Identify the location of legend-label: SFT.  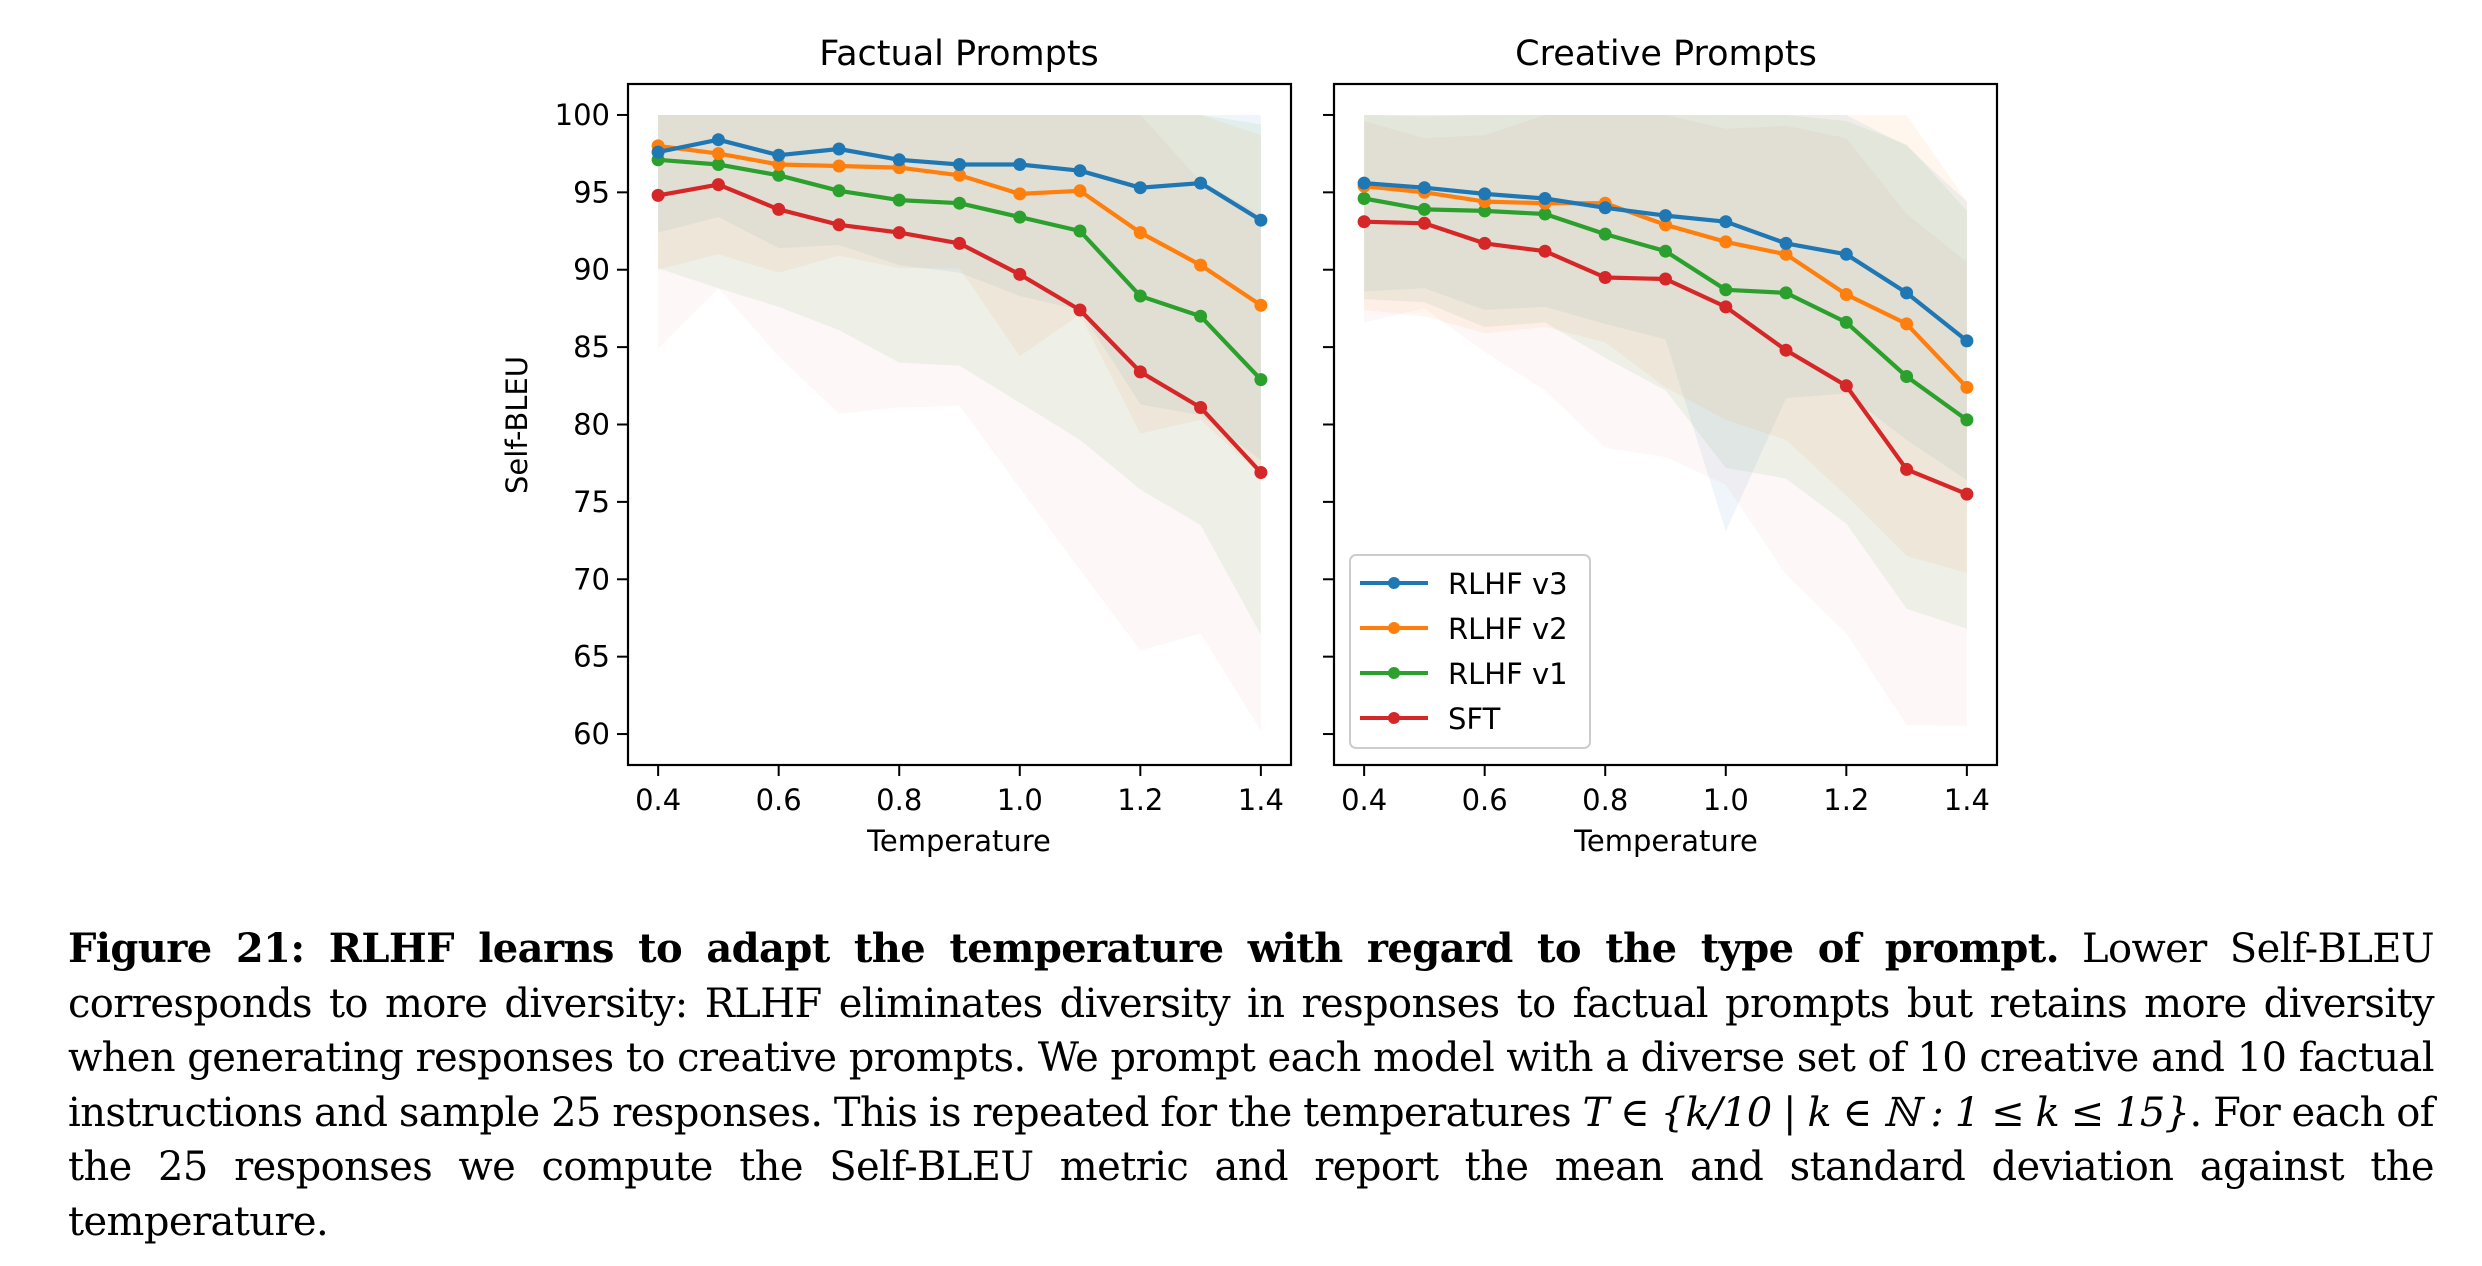
(1474, 719).